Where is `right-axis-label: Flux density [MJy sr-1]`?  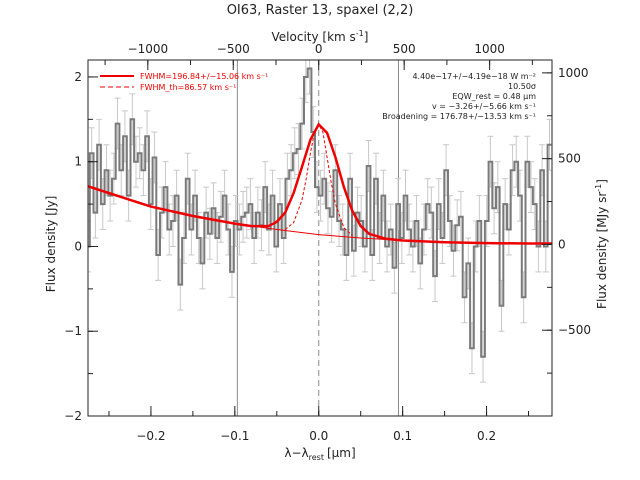
right-axis-label: Flux density [MJy sr-1] is located at coordinates (601, 244).